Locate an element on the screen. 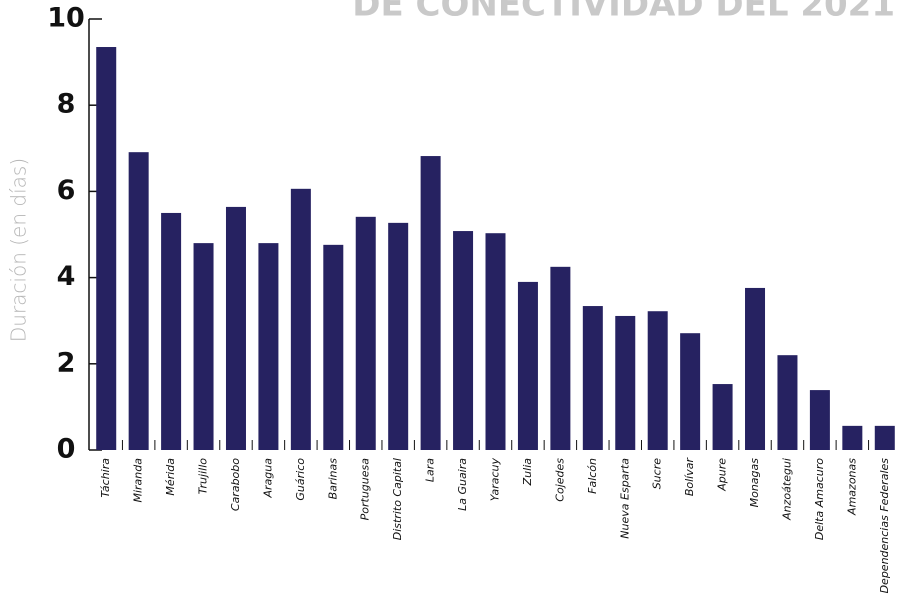 The width and height of the screenshot is (902, 613). x-tick-label: Sucre is located at coordinates (657, 474).